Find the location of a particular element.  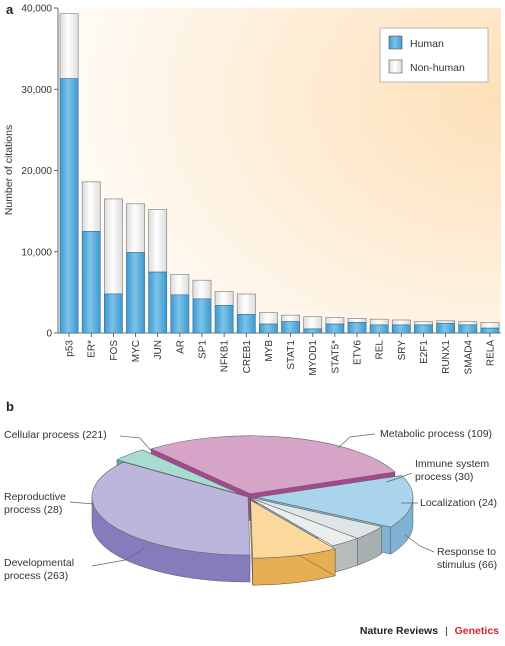

bar-human-SRY is located at coordinates (401, 329).